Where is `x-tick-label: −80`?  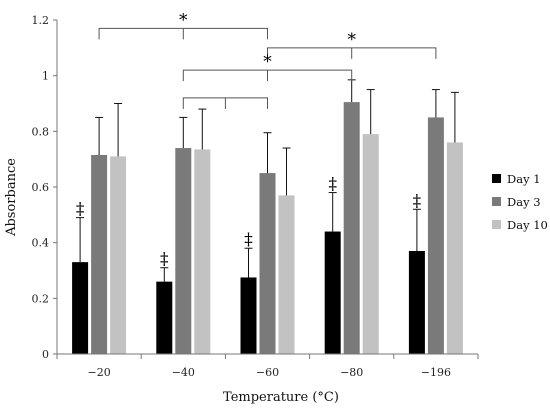
x-tick-label: −80 is located at coordinates (351, 372).